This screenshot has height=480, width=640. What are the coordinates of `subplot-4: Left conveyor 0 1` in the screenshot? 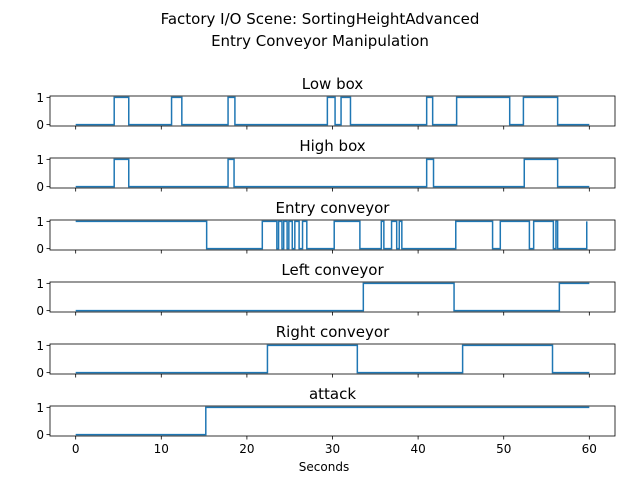 It's located at (326, 289).